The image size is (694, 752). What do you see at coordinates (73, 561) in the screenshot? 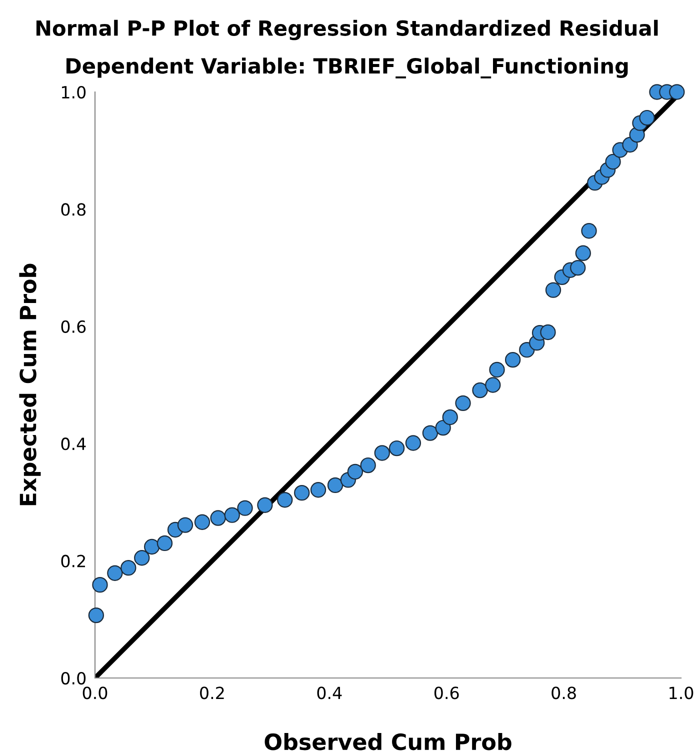
I see `y-tick-label: 0.2` at bounding box center [73, 561].